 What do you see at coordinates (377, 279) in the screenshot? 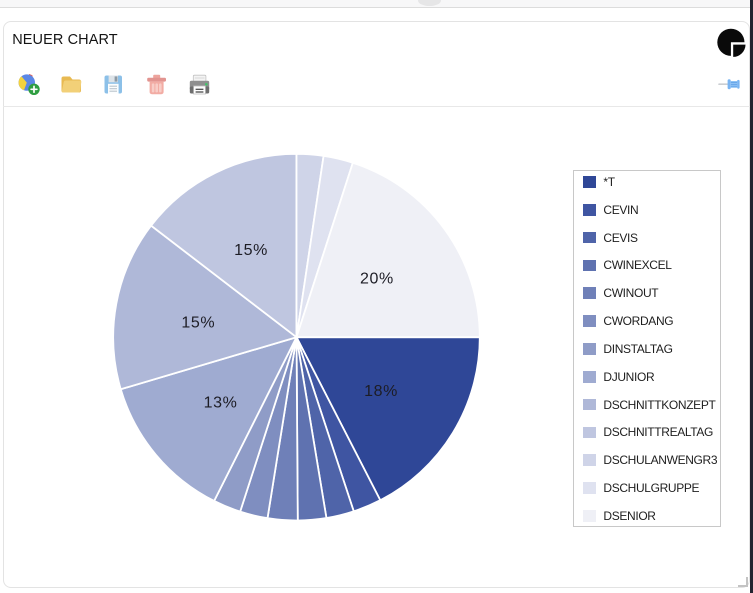
I see `svg-text: 20%` at bounding box center [377, 279].